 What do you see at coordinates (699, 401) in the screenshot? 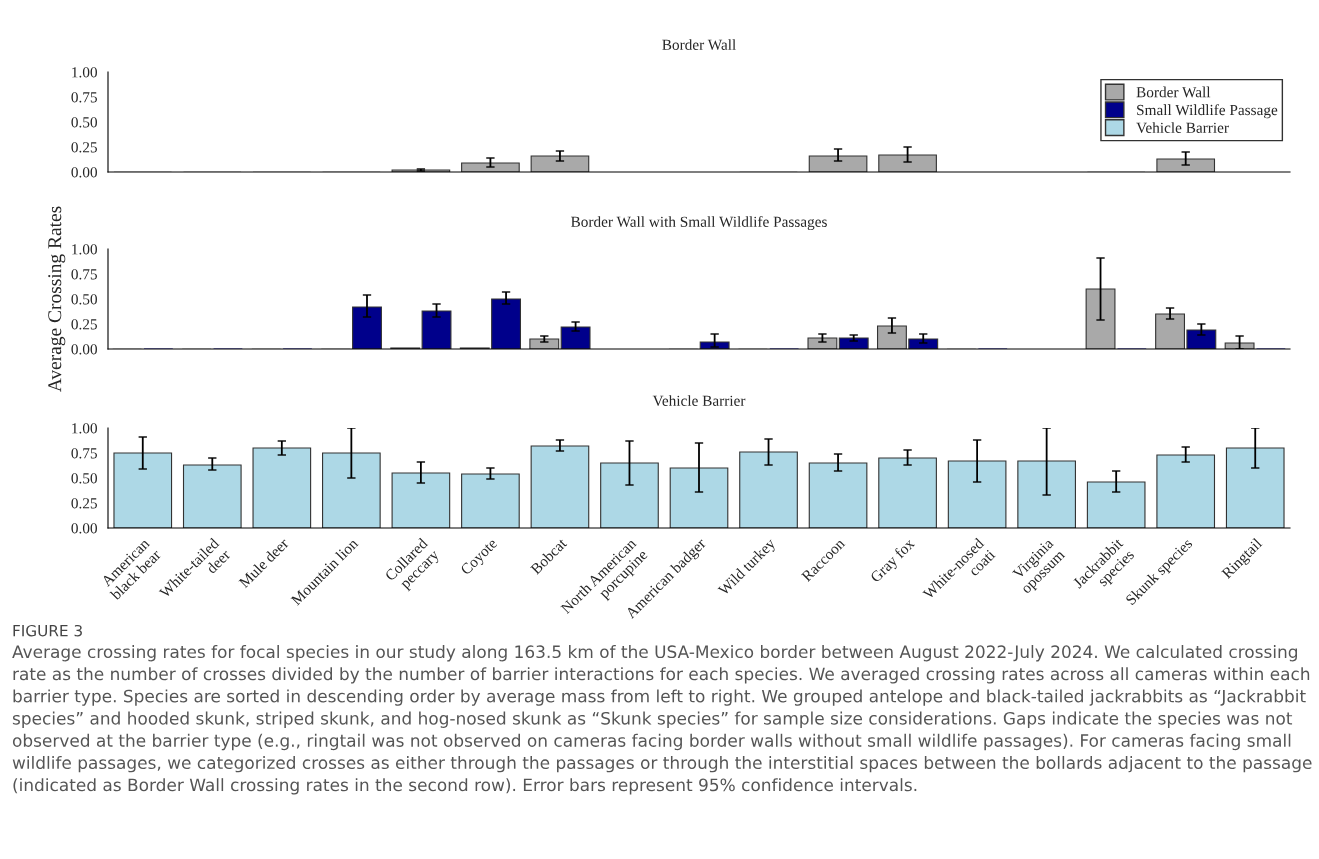
I see `chart-title: Vehicle Barrier` at bounding box center [699, 401].